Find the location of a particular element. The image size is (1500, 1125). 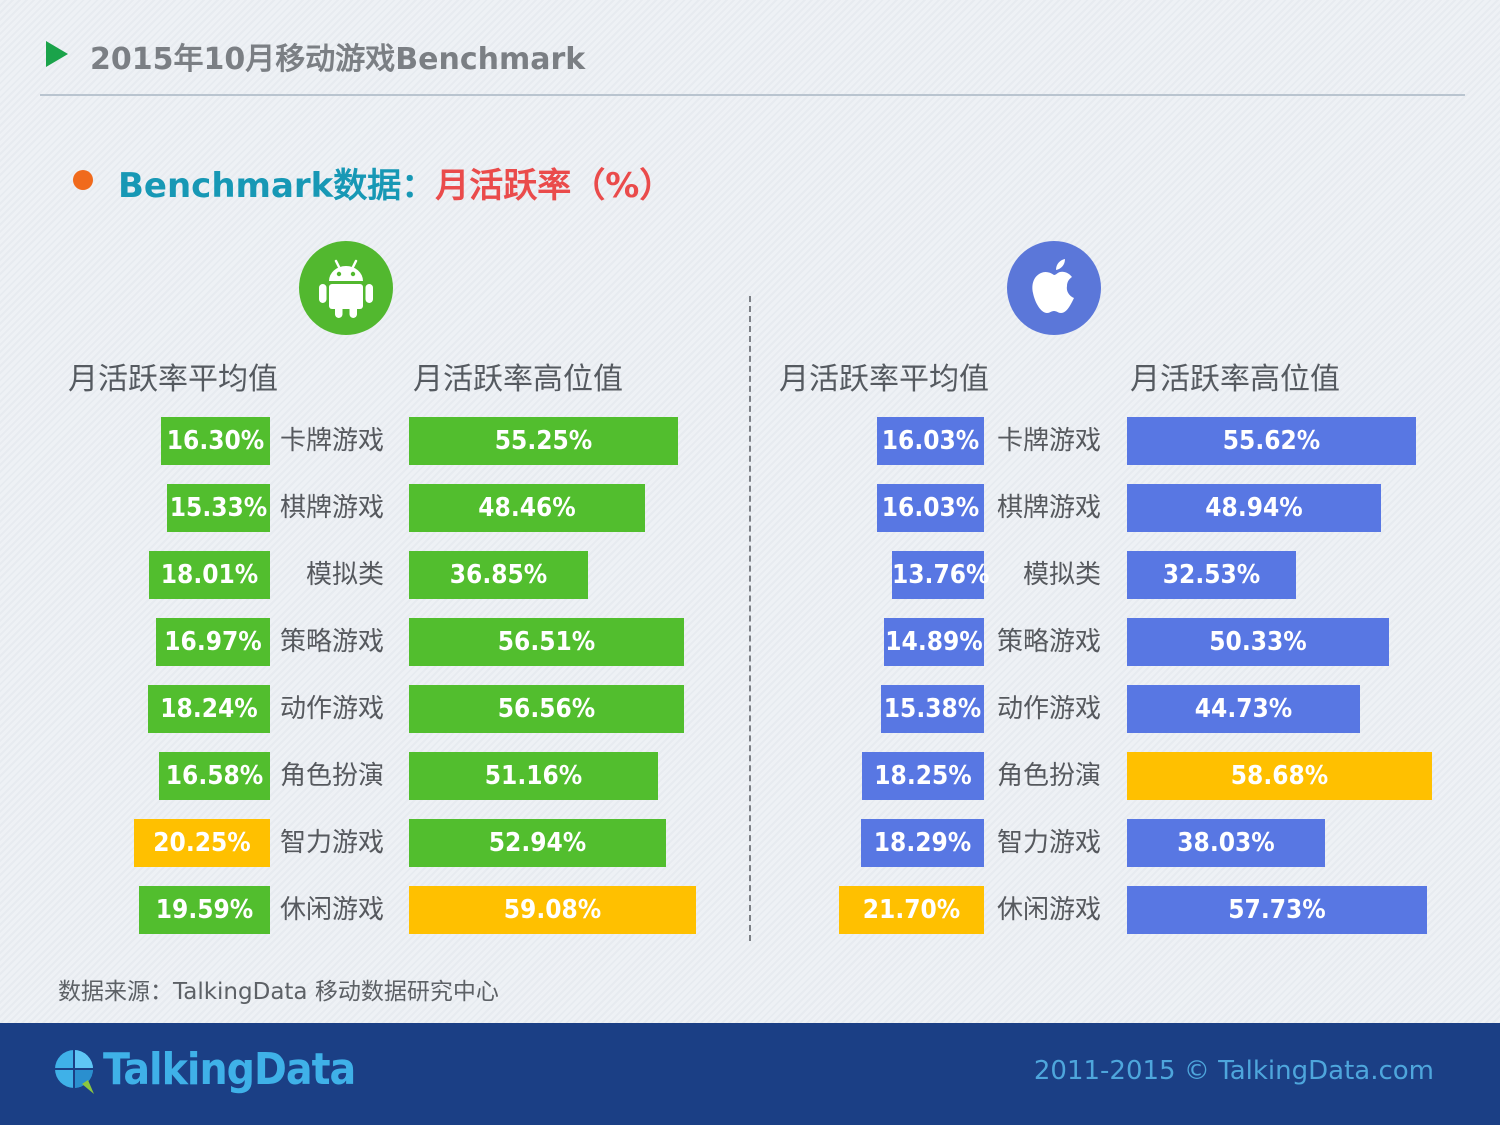

android-avg-value-label: 16.97% is located at coordinates (213, 642).